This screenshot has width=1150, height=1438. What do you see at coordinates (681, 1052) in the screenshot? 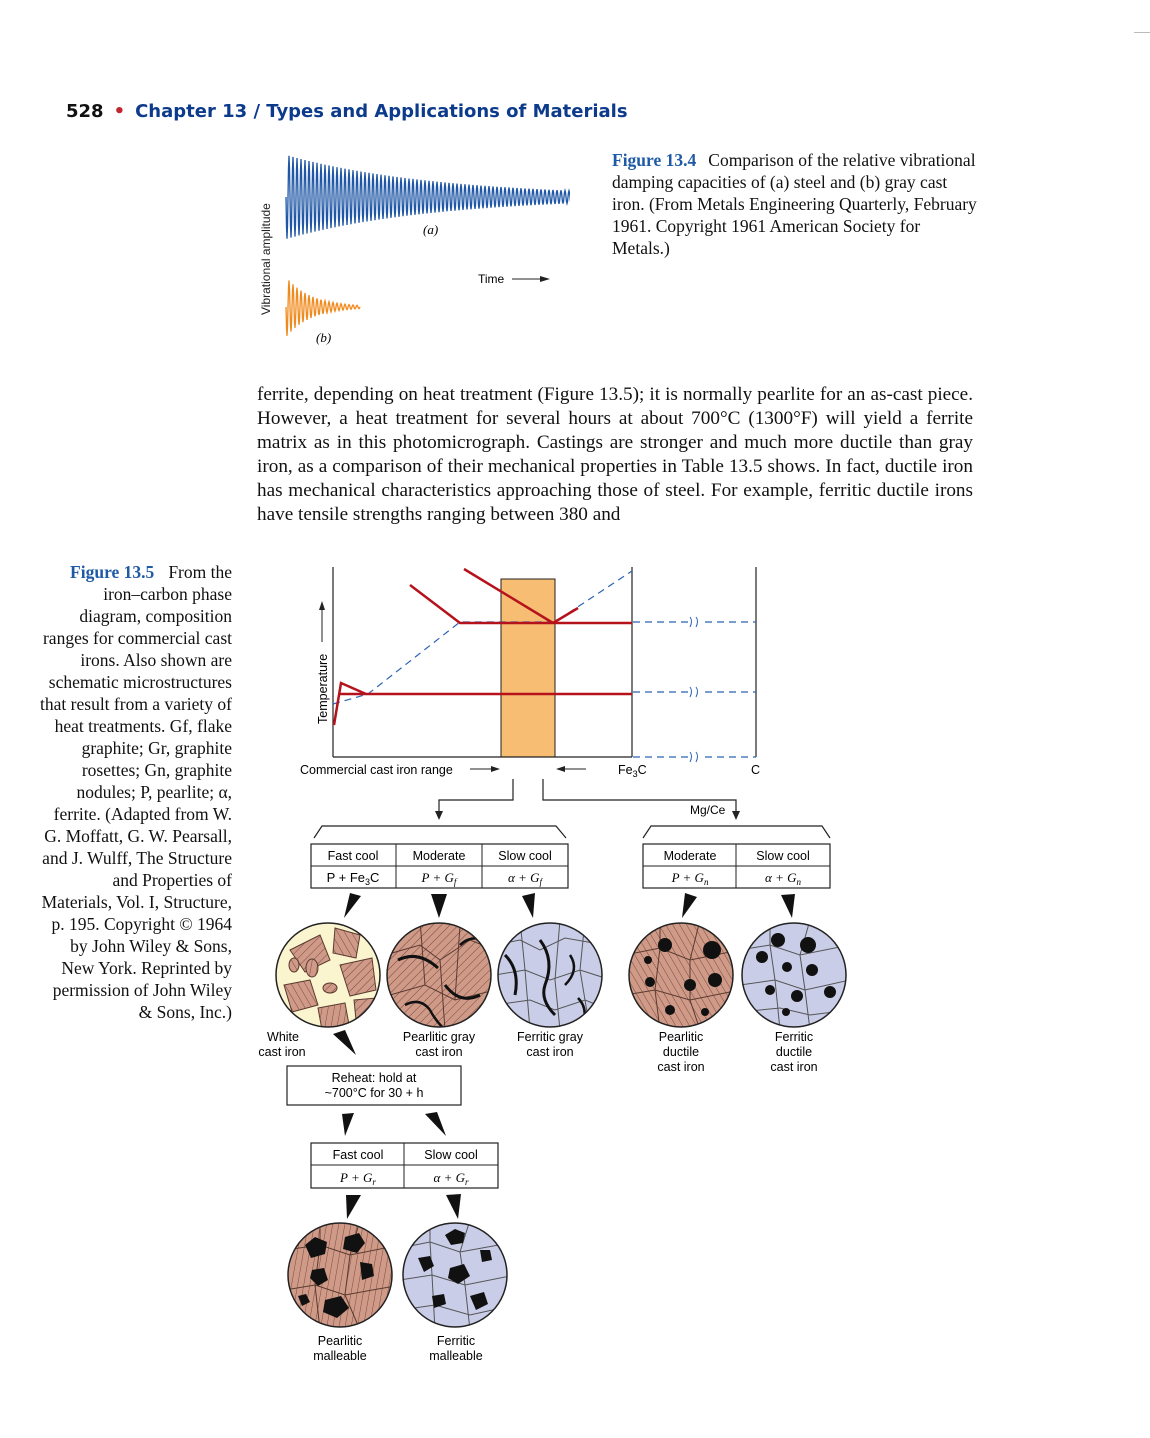
I see `label-pduct-2: ductile` at bounding box center [681, 1052].